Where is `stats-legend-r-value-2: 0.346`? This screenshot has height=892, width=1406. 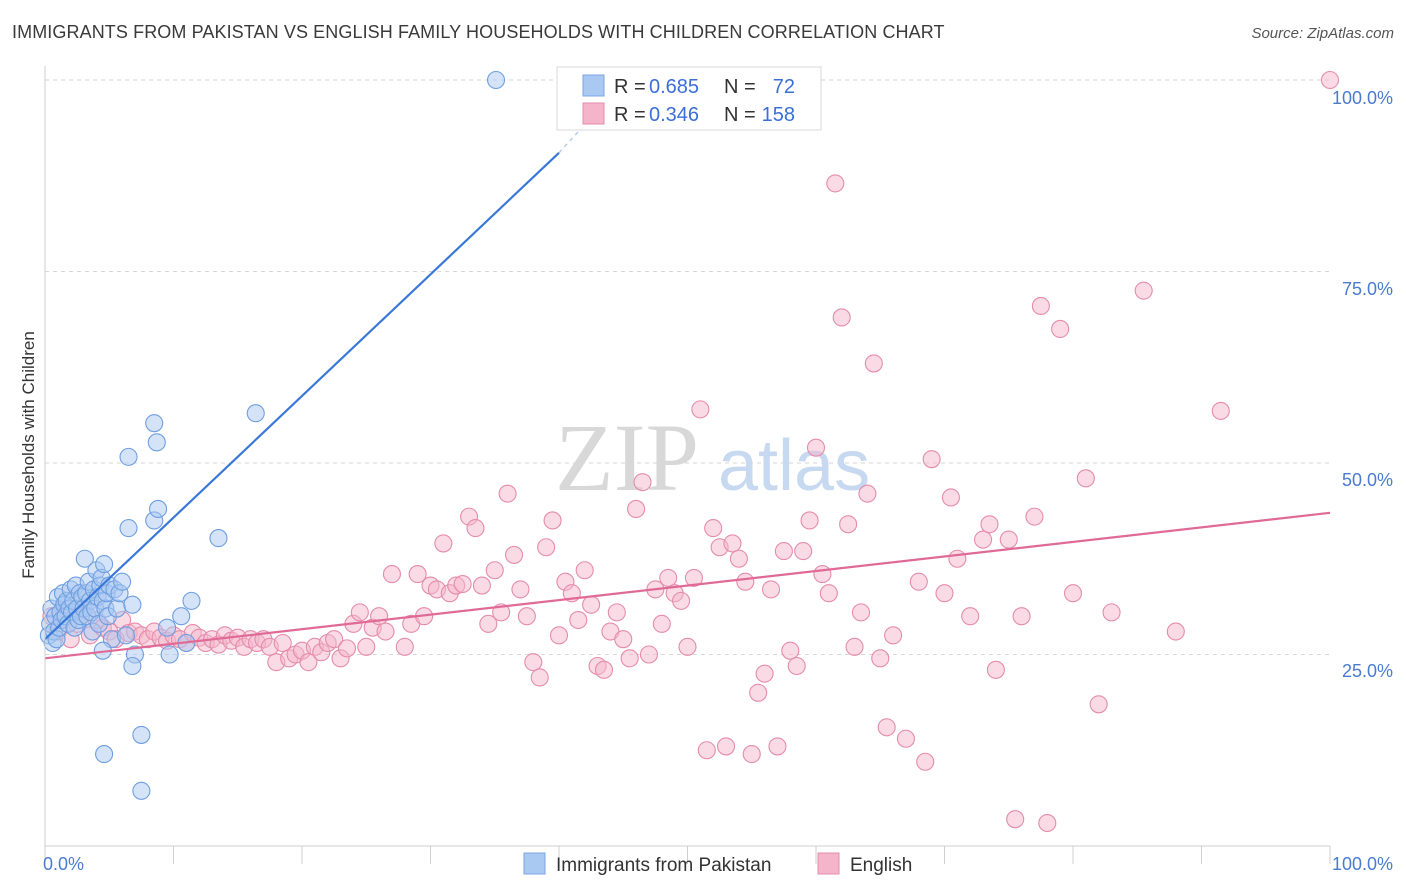 stats-legend-r-value-2: 0.346 is located at coordinates (674, 115).